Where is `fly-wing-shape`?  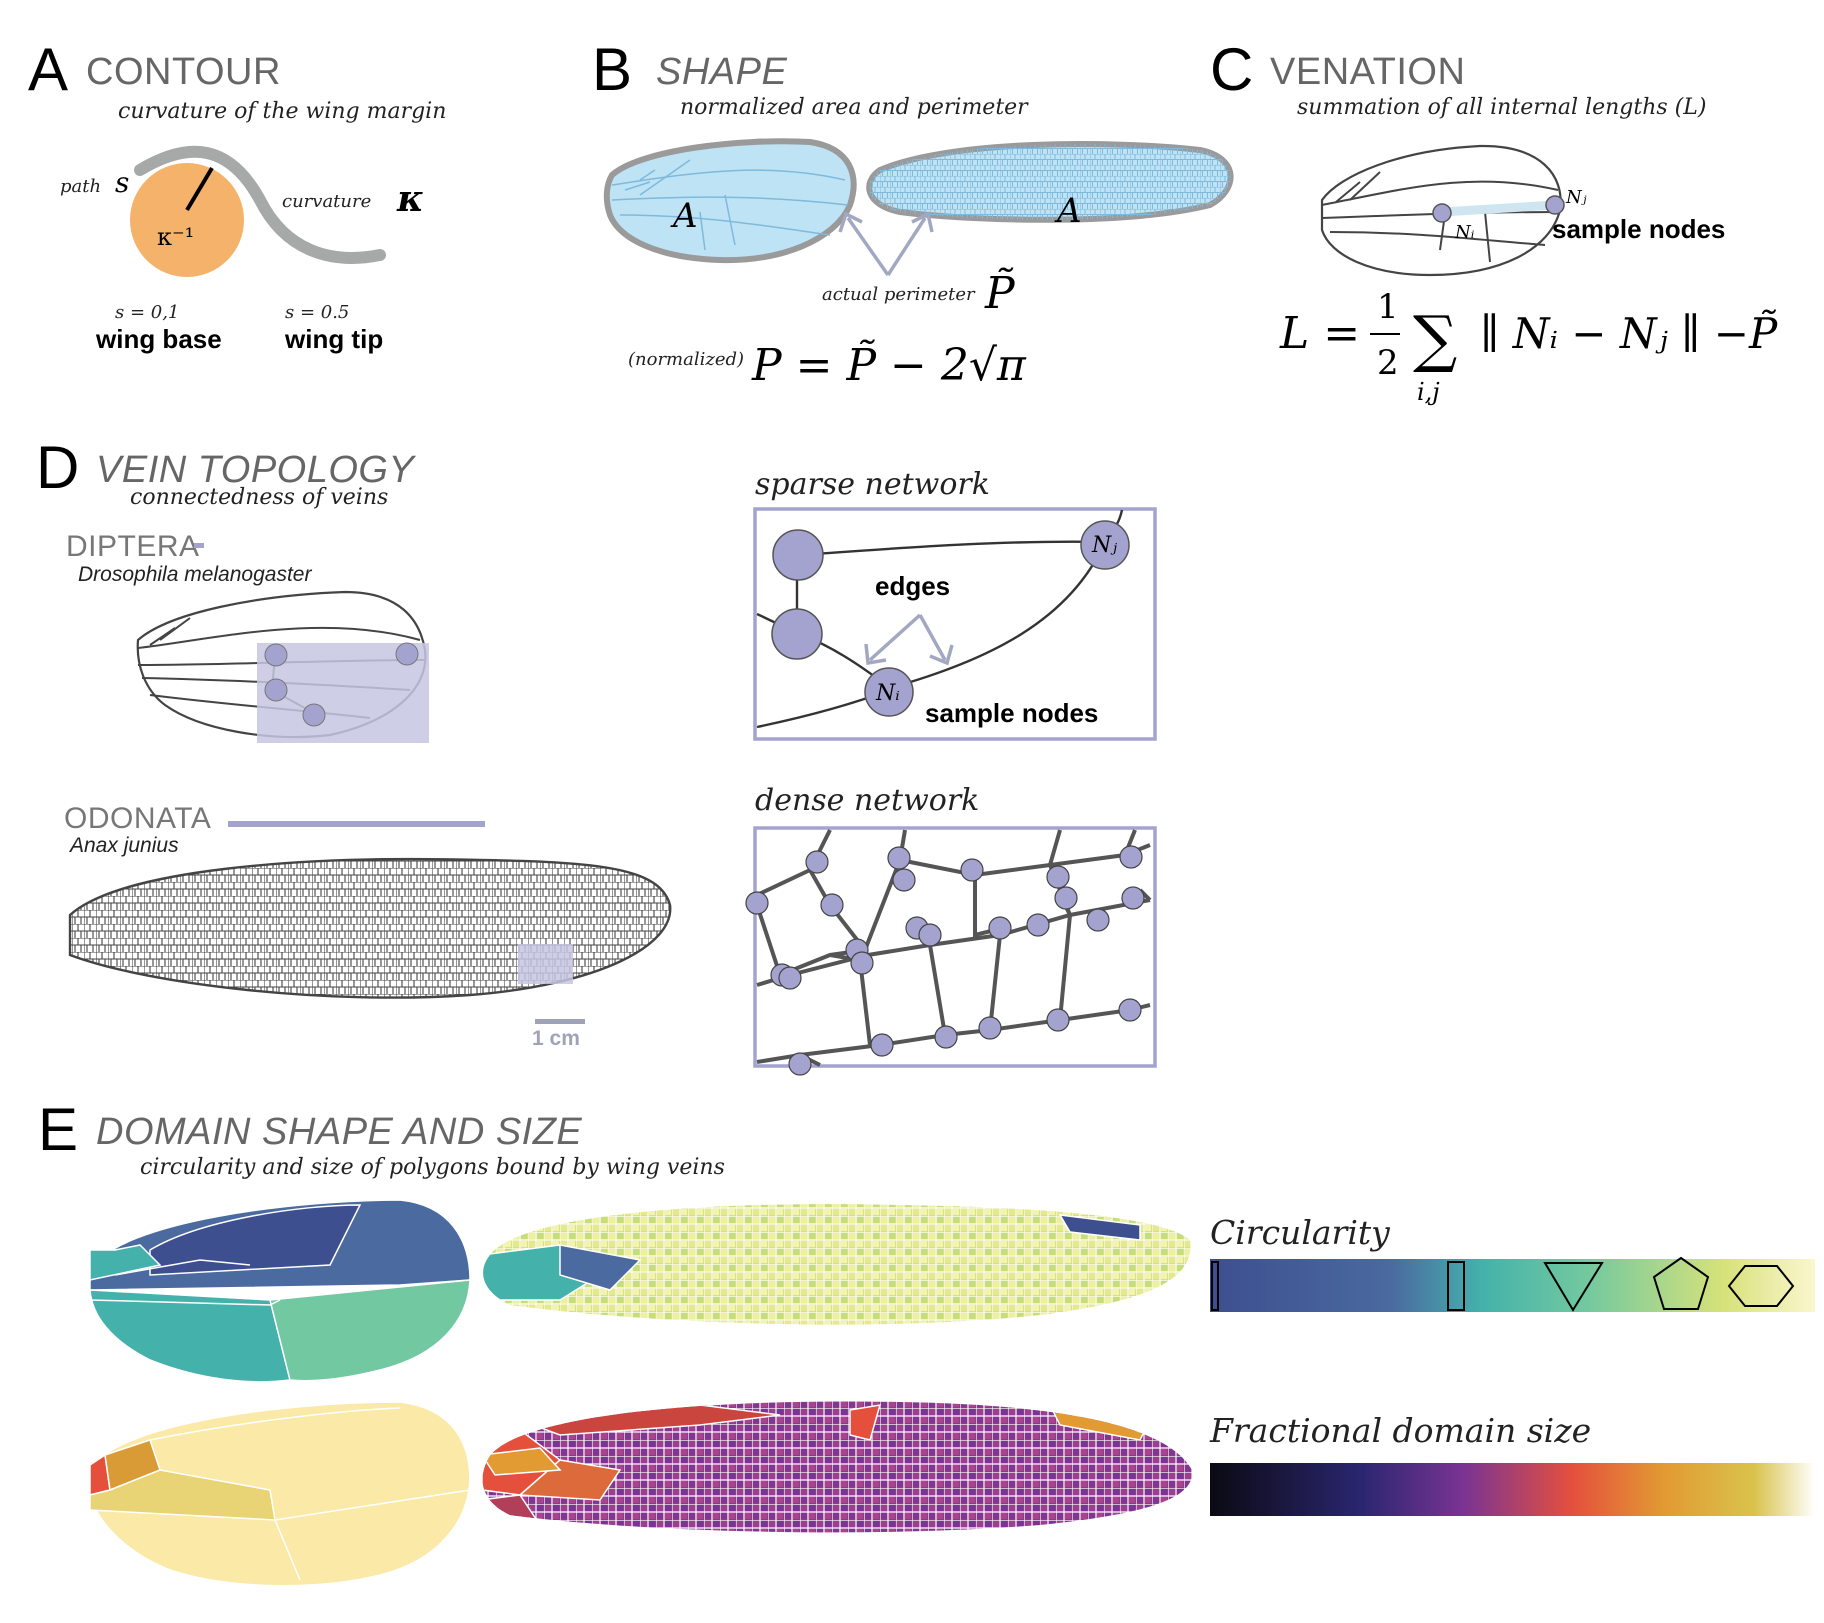
fly-wing-shape is located at coordinates (730, 201).